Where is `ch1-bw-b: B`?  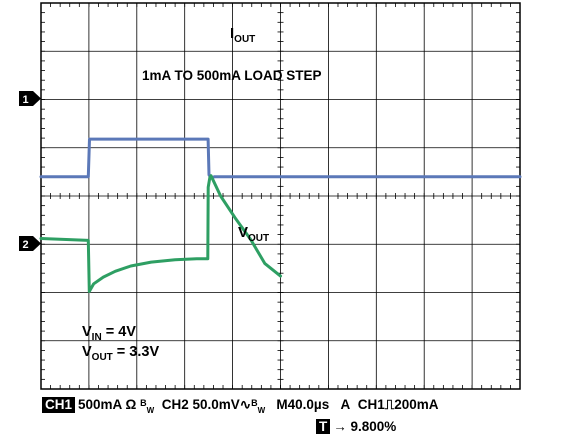
ch1-bw-b: B is located at coordinates (143, 403).